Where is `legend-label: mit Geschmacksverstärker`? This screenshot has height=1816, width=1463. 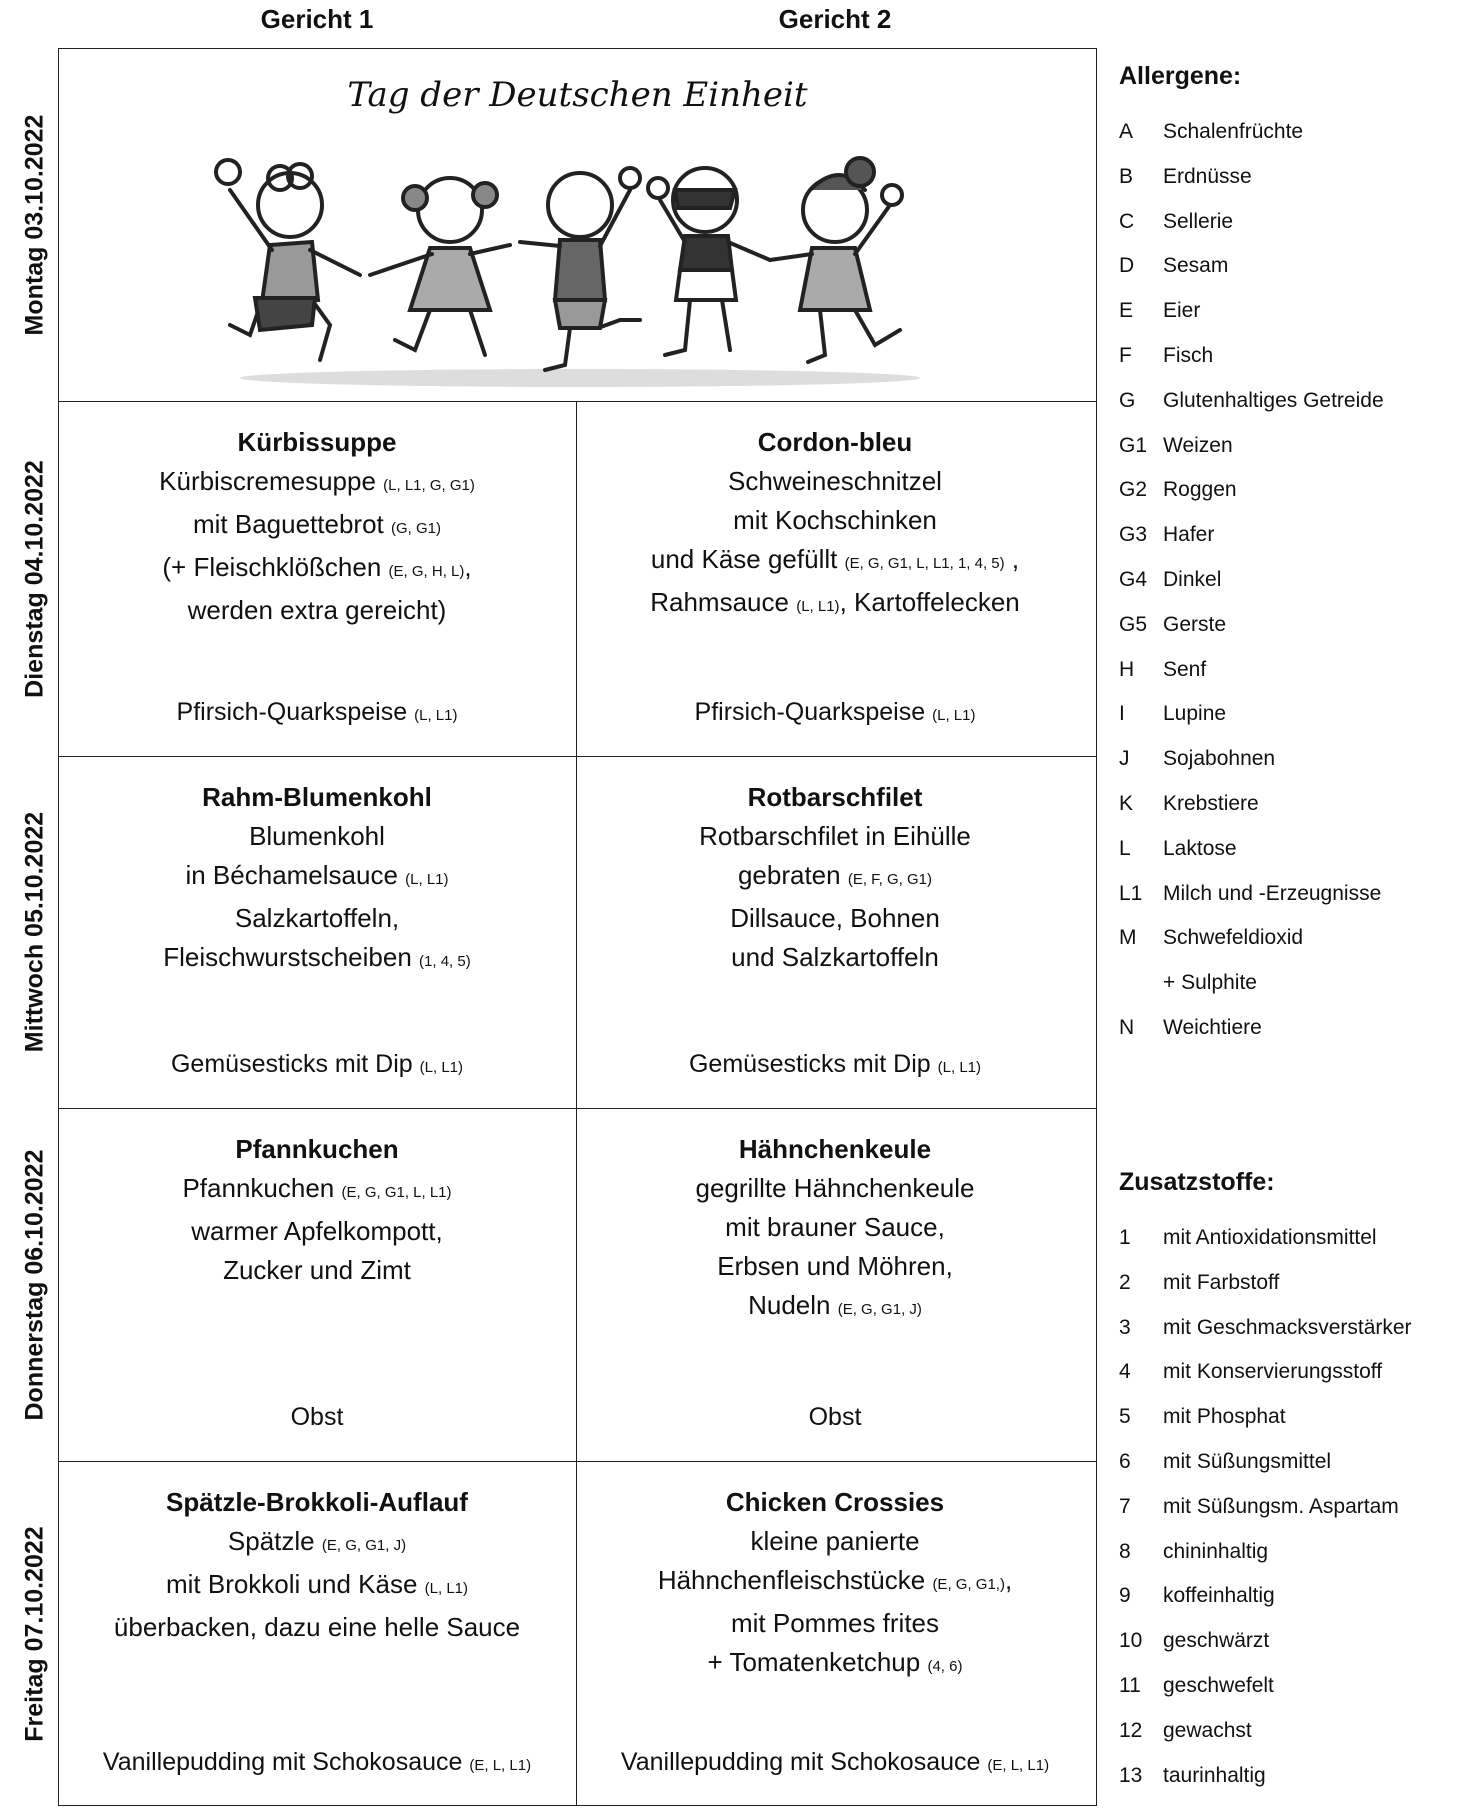 legend-label: mit Geschmacksverstärker is located at coordinates (1287, 1327).